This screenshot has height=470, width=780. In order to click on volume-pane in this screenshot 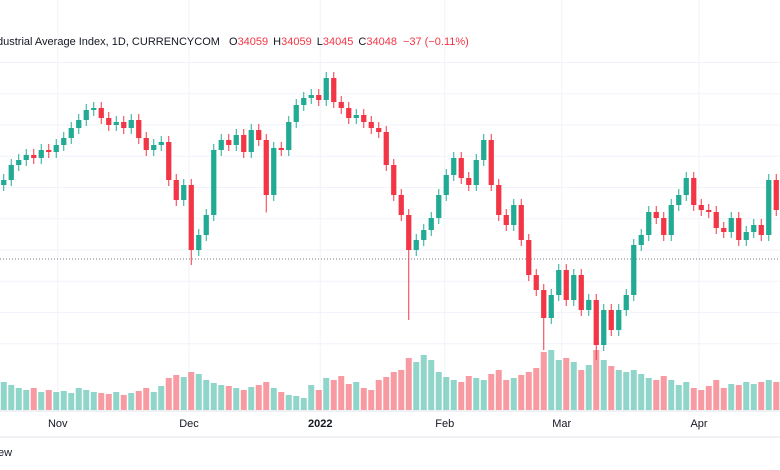, I will do `click(390, 380)`.